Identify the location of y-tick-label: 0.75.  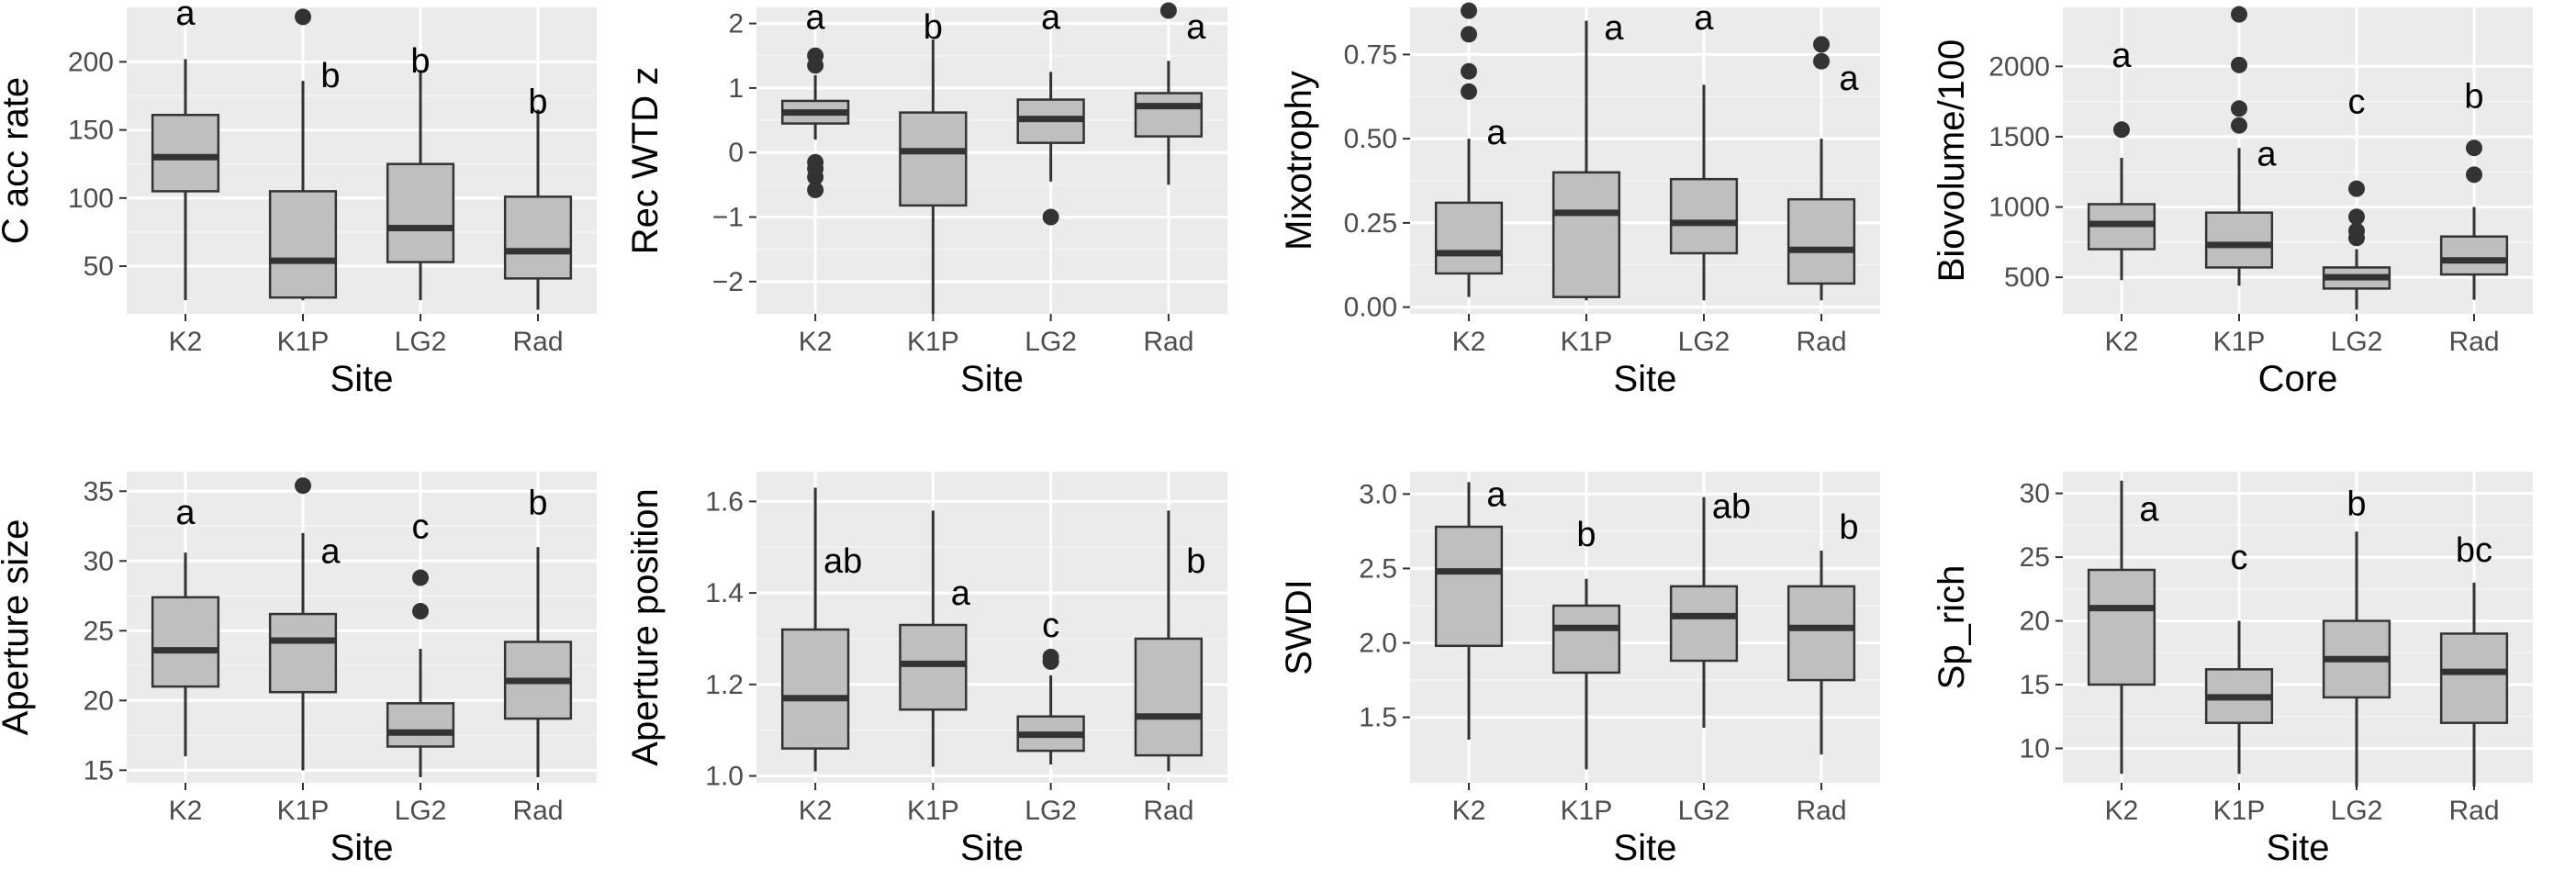
(1370, 54).